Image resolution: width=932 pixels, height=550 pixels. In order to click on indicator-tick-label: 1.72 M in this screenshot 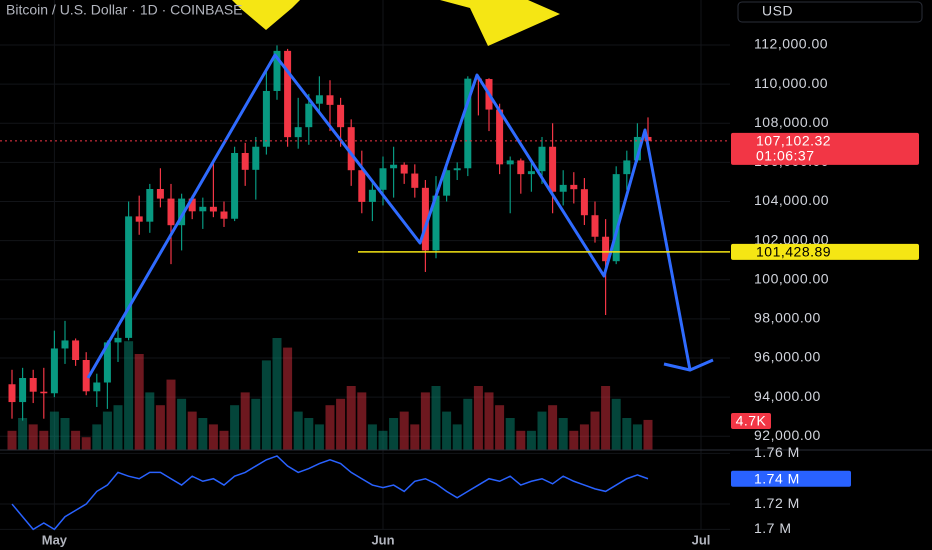, I will do `click(777, 503)`.